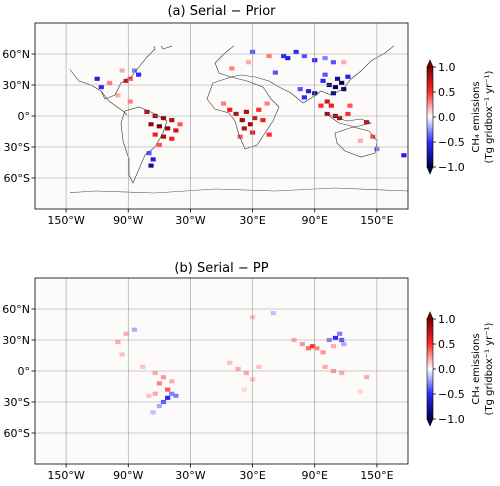  I want to click on colorbar-b-label: CH₄ emissions, so click(476, 368).